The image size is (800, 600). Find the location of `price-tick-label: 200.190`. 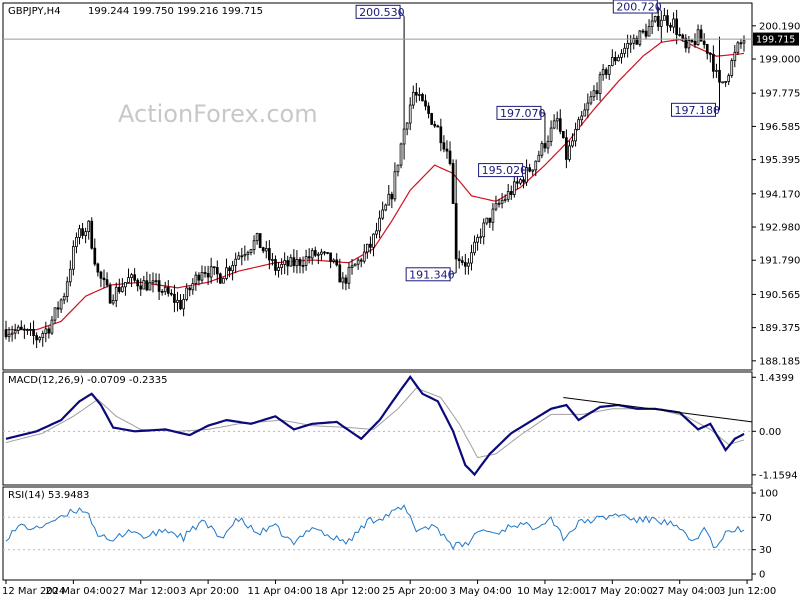

price-tick-label: 200.190 is located at coordinates (779, 26).